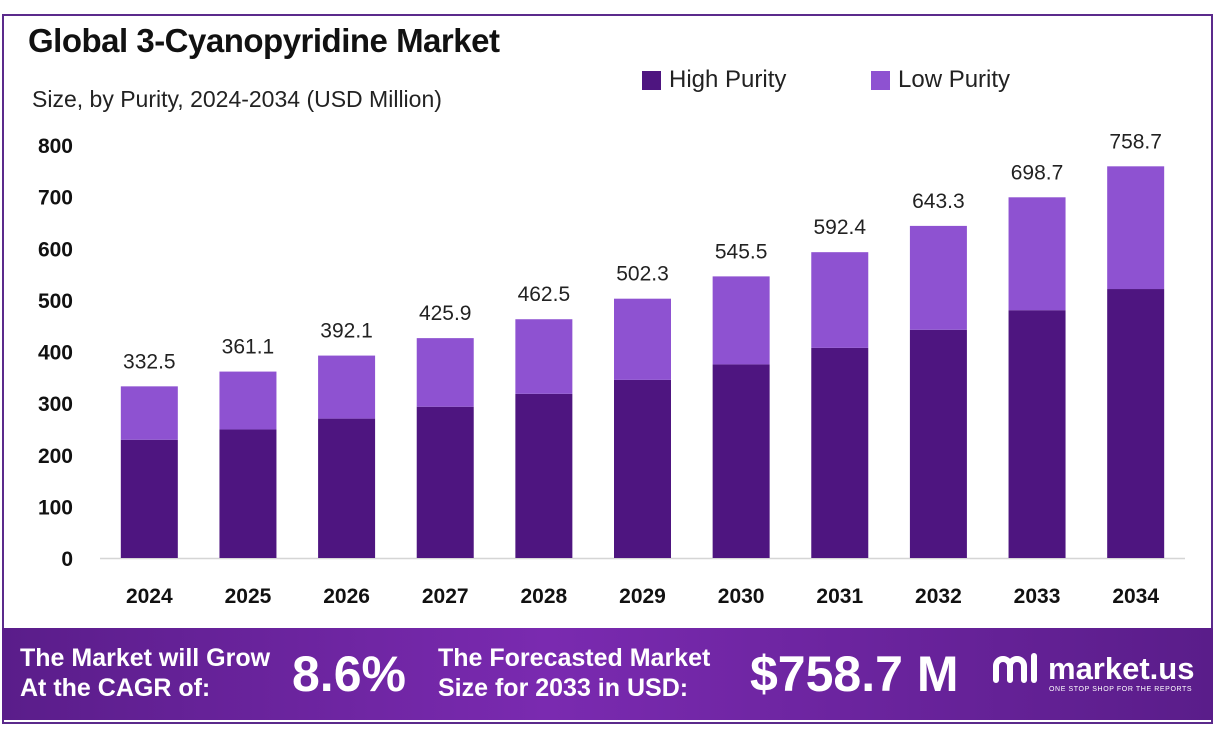 The height and width of the screenshot is (738, 1217). Describe the element at coordinates (346, 331) in the screenshot. I see `bar-total-label: 392.1` at that location.